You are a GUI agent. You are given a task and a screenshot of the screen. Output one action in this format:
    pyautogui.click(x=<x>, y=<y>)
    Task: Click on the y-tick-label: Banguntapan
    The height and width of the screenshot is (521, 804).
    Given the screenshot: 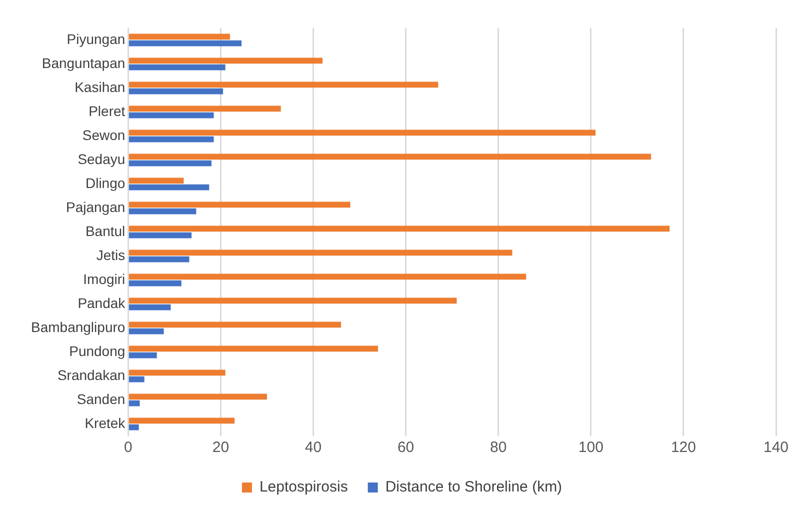 What is the action you would take?
    pyautogui.click(x=84, y=62)
    